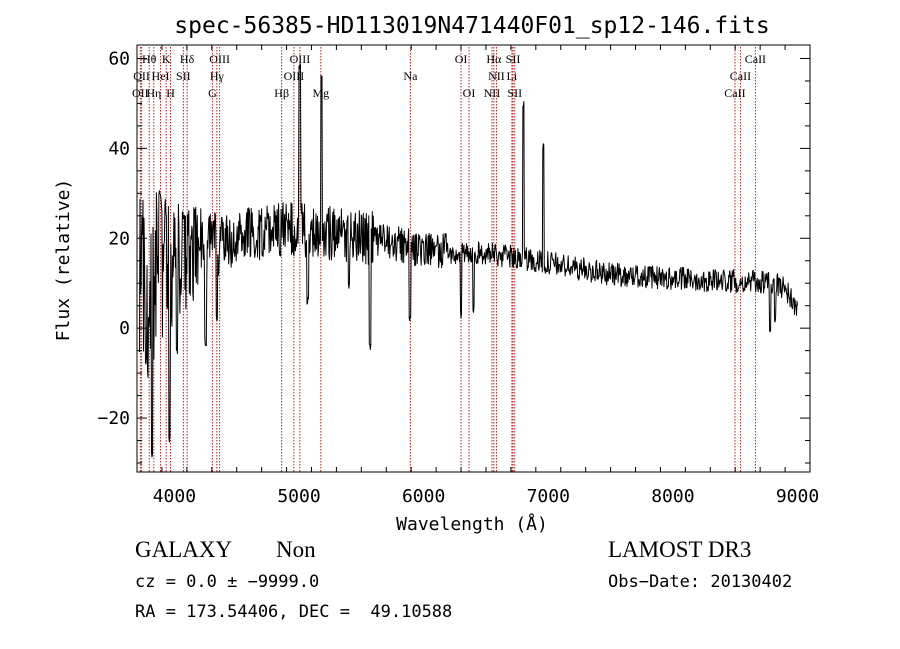 The height and width of the screenshot is (649, 900). Describe the element at coordinates (119, 238) in the screenshot. I see `y-tick-label: 20` at that location.